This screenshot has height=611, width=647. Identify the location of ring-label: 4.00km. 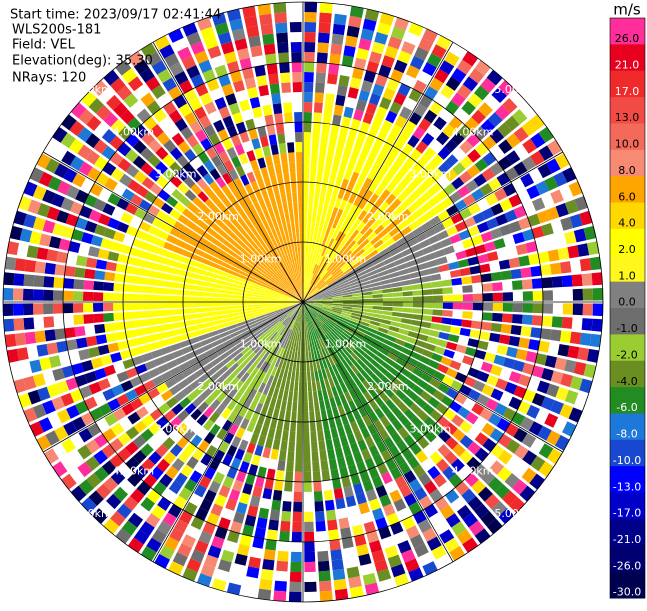
(134, 131).